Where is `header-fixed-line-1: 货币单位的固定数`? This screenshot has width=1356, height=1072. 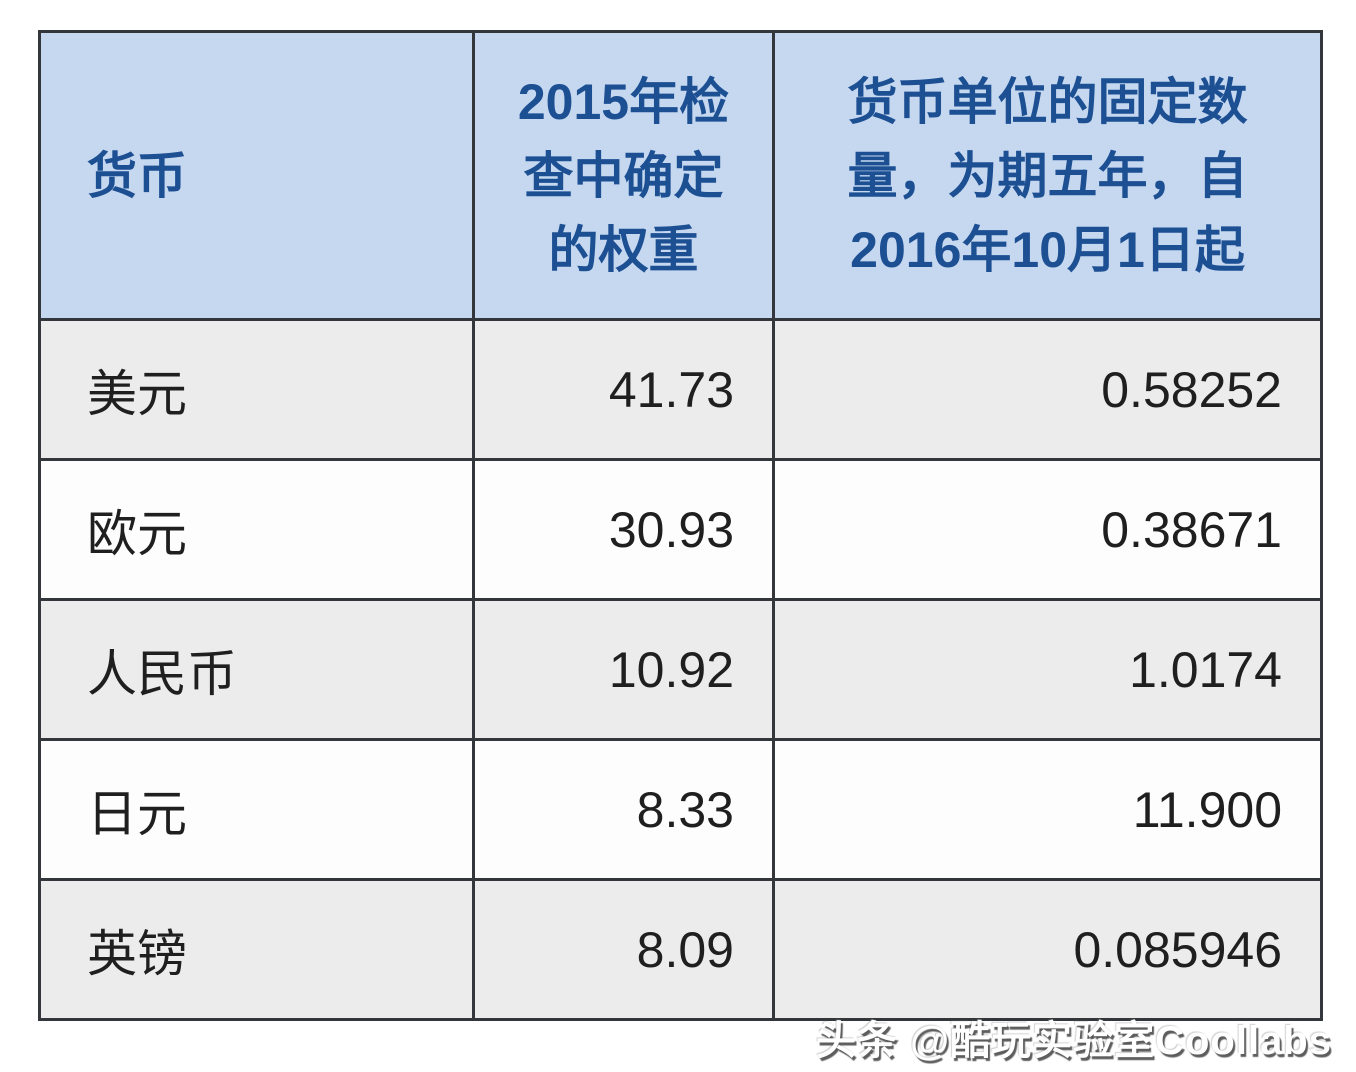 header-fixed-line-1: 货币单位的固定数 is located at coordinates (1047, 101).